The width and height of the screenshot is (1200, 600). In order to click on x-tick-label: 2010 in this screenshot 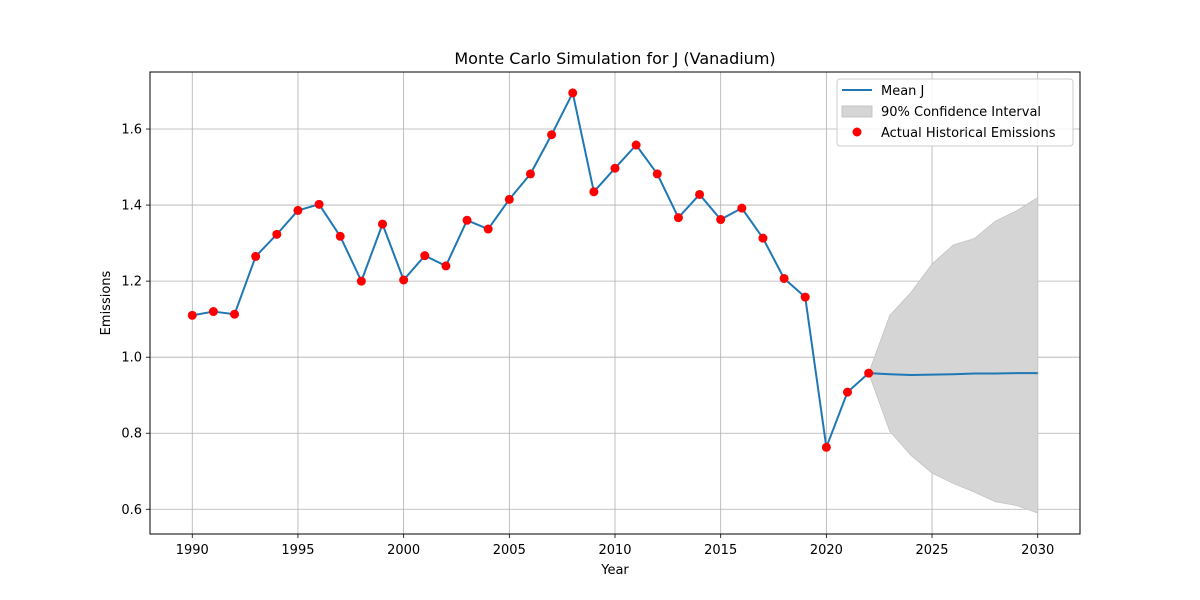, I will do `click(614, 550)`.